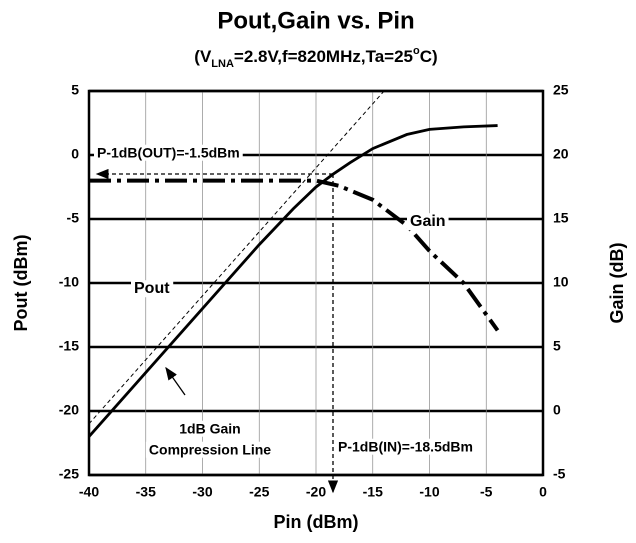  Describe the element at coordinates (89, 492) in the screenshot. I see `x-tick-label: -40` at that location.